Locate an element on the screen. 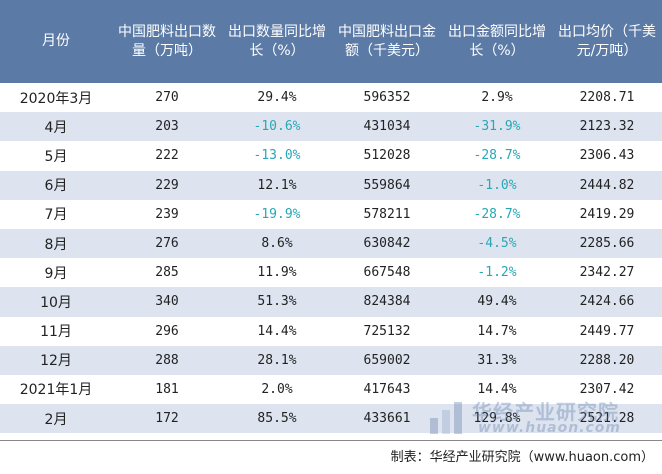 This screenshot has width=662, height=474. cell-export-volume: 172 is located at coordinates (167, 419).